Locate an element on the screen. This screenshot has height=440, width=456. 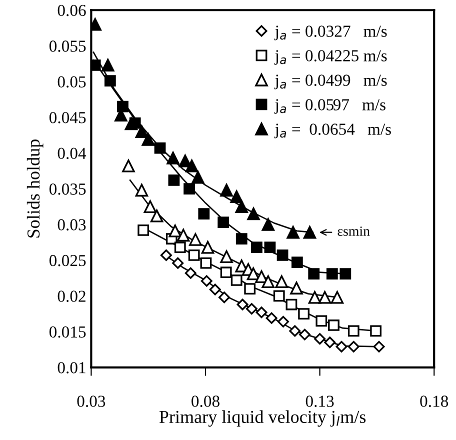
y-tick-label: 0.055 is located at coordinates (67, 46).